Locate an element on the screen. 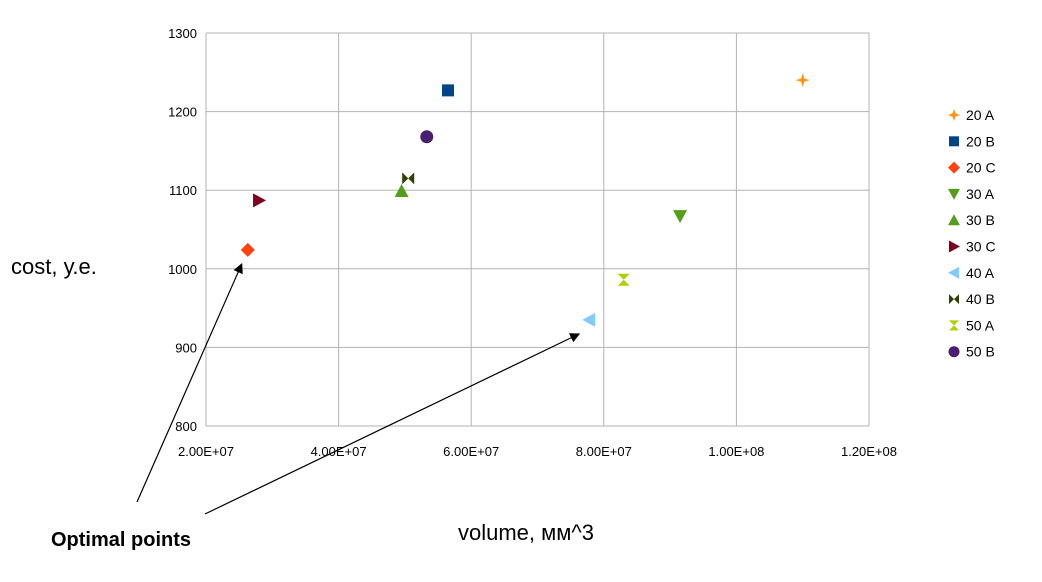 Image resolution: width=1042 pixels, height=582 pixels. legend-label: 40 A is located at coordinates (980, 273).